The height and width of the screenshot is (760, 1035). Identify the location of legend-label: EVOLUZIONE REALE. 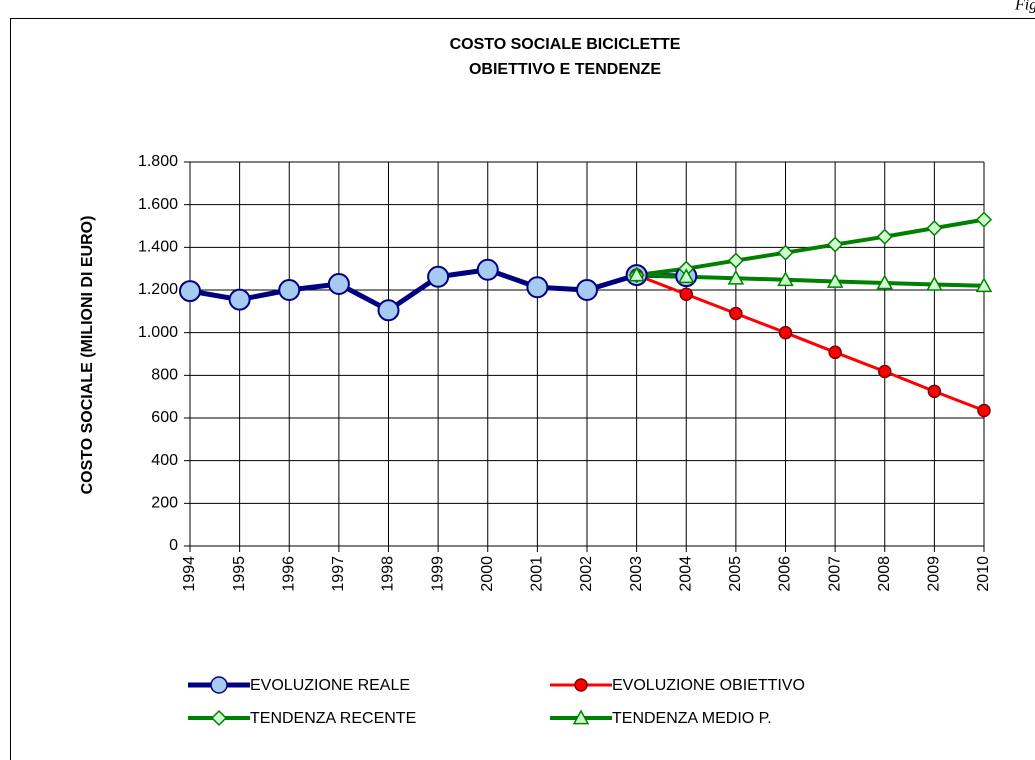
(330, 685).